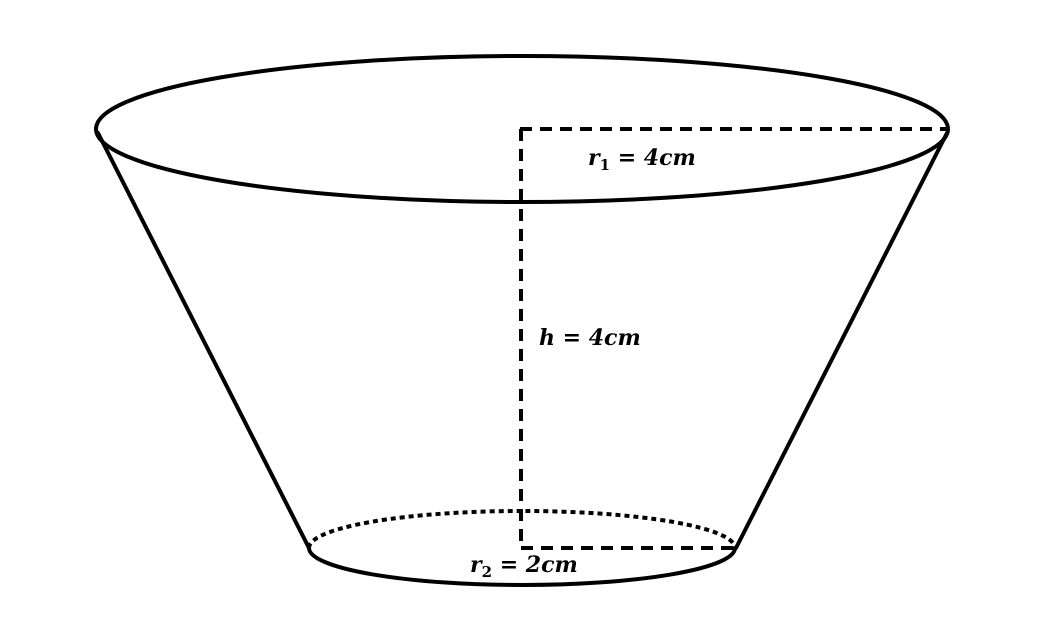  I want to click on top-radius-var: r, so click(594, 158).